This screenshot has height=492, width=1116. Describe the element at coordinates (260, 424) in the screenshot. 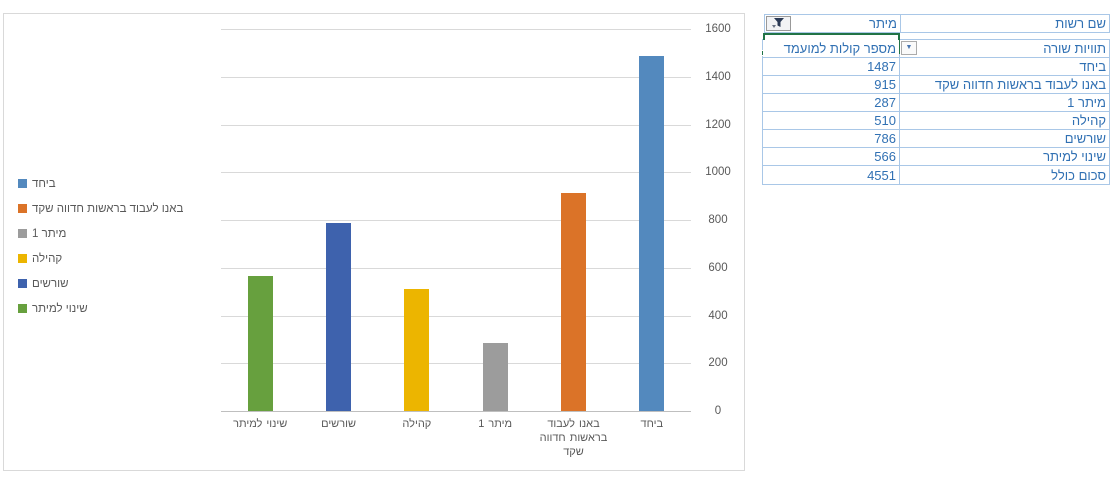

I see `category-label: שינוי למיתר` at that location.